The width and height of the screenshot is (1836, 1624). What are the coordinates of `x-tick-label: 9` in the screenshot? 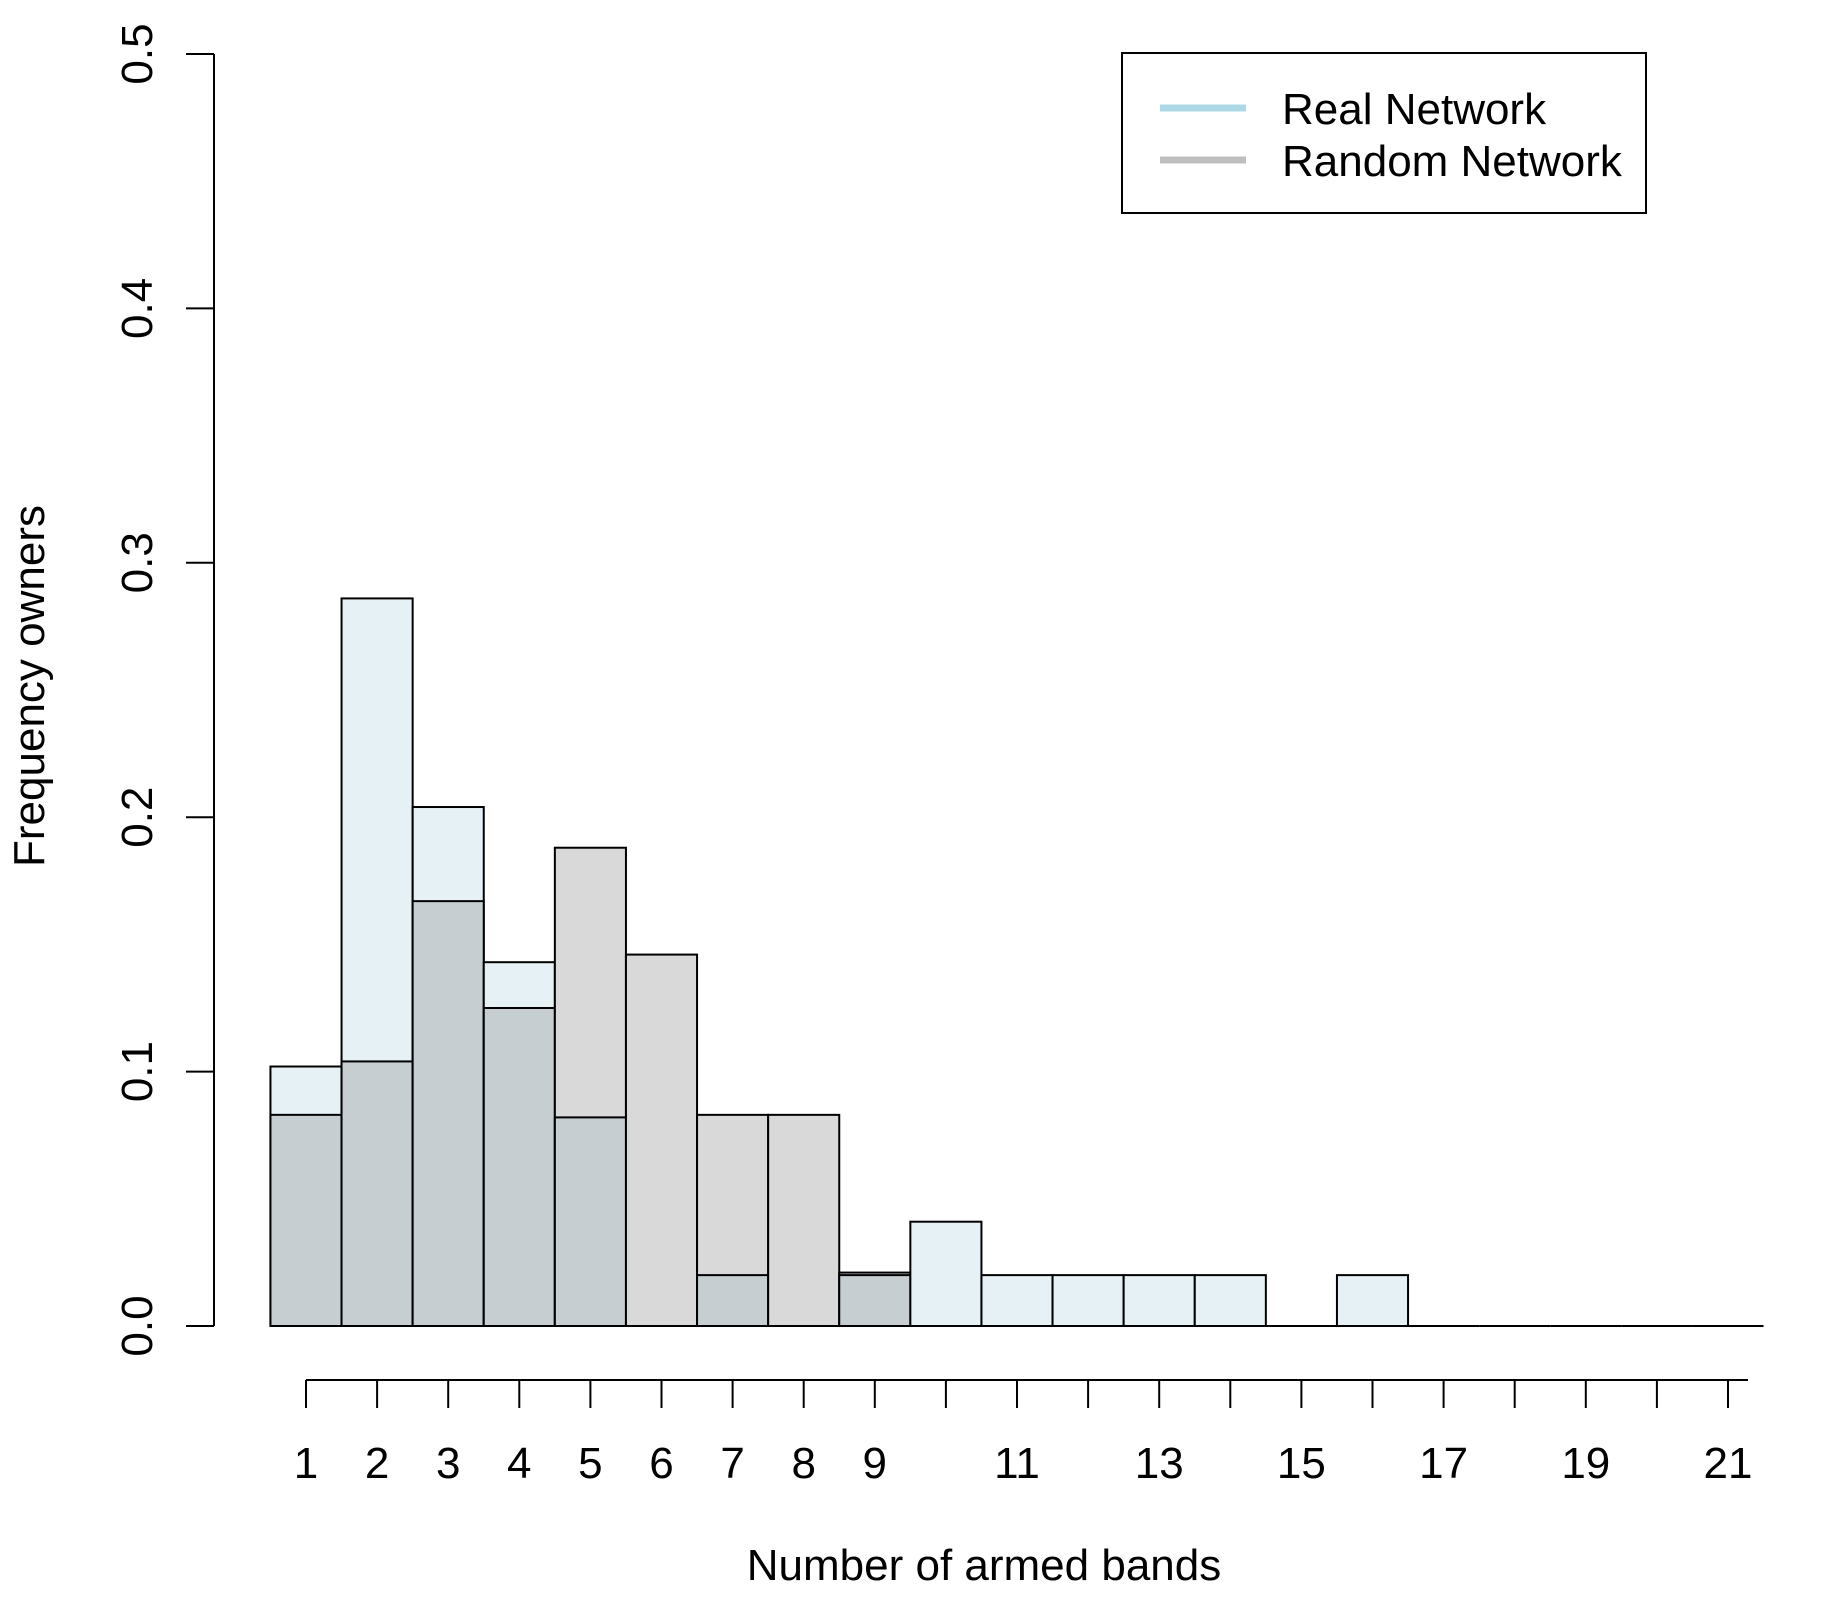 It's located at (875, 1463).